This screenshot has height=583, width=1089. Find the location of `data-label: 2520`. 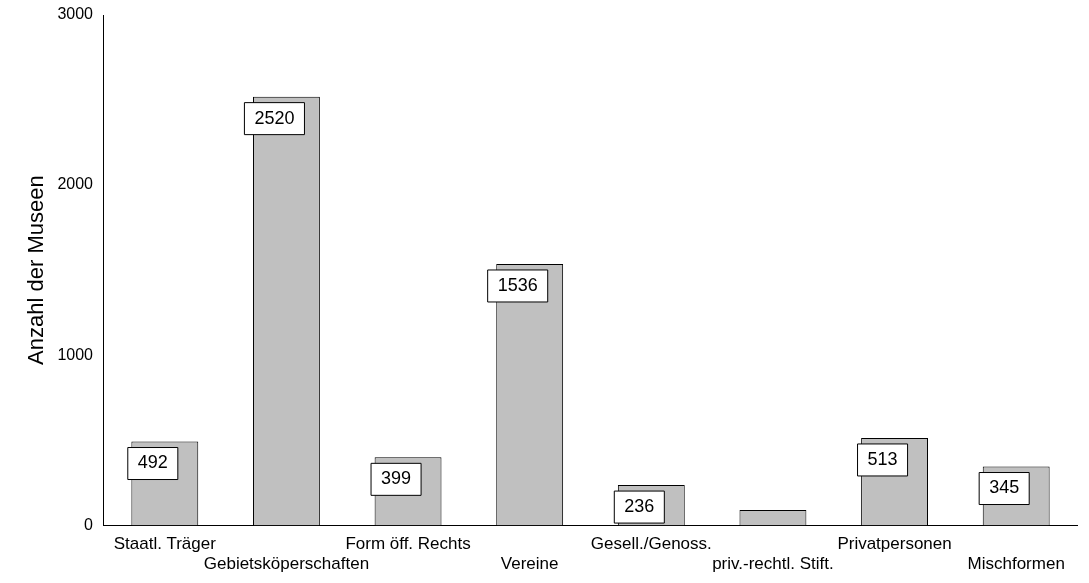

data-label: 2520 is located at coordinates (274, 117).